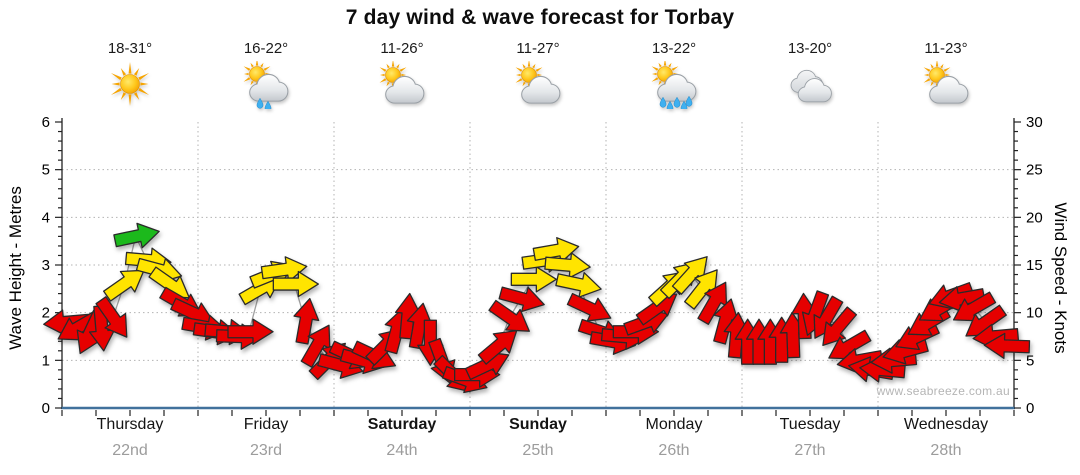  What do you see at coordinates (1030, 408) in the screenshot?
I see `wind-axis-tick-label: 0` at bounding box center [1030, 408].